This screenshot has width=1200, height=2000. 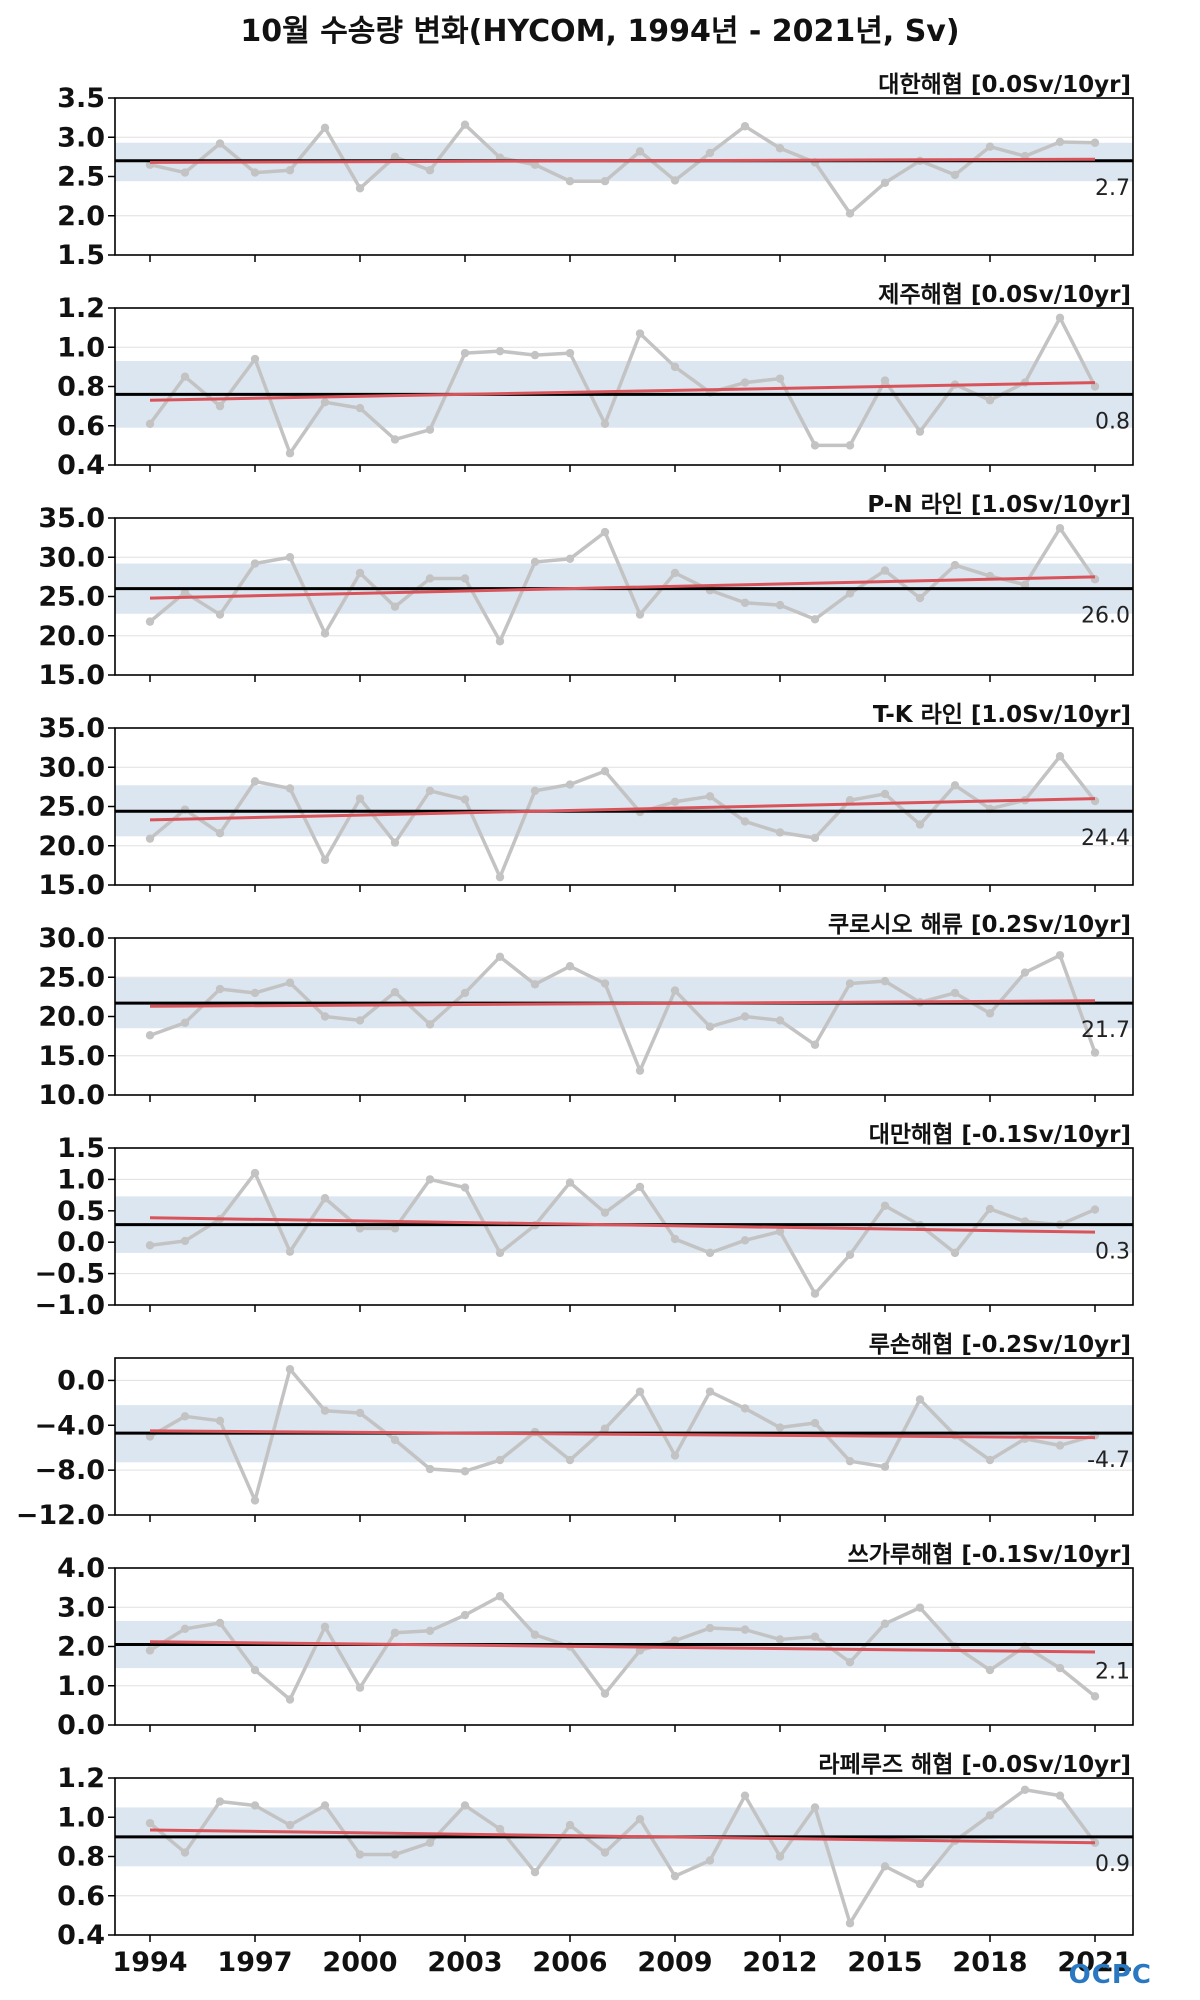 I want to click on axes-frame, so click(x=624, y=1226).